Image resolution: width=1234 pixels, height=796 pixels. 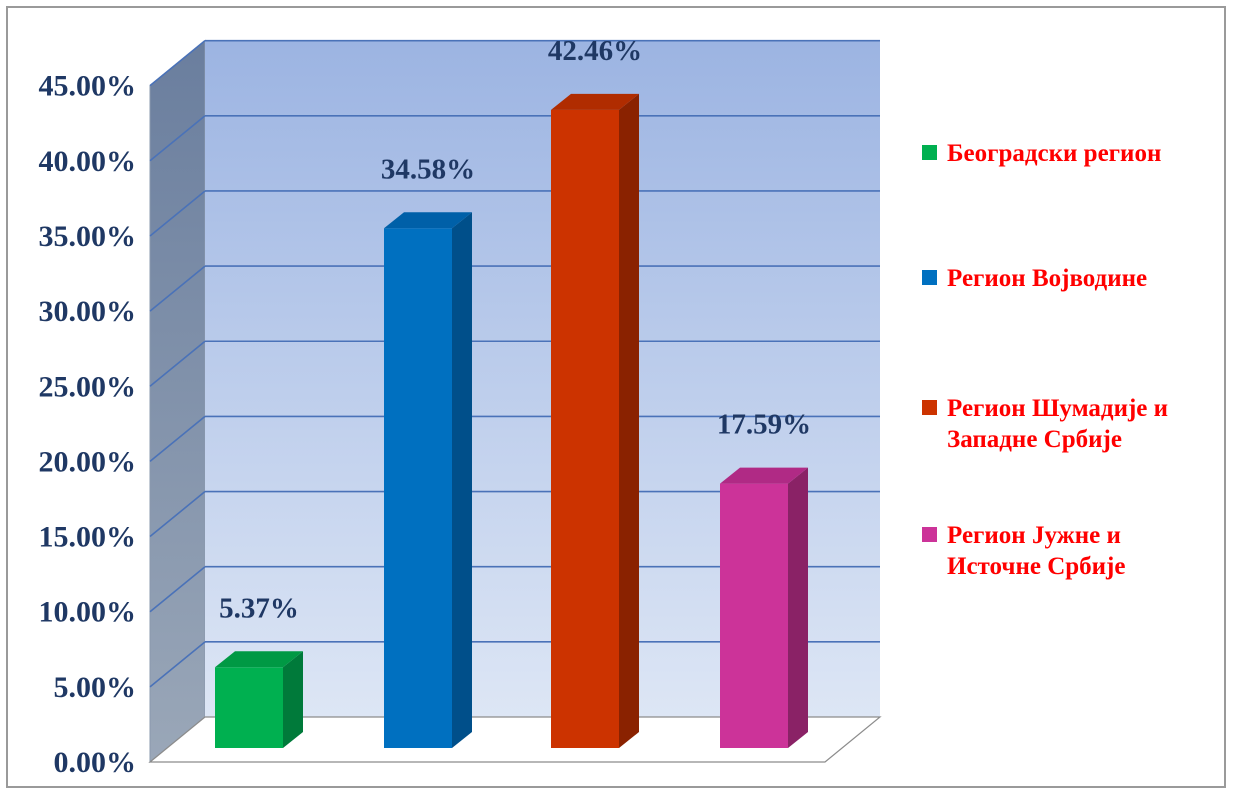 I want to click on legend-label: Регион Шумадије и, so click(x=1057, y=408).